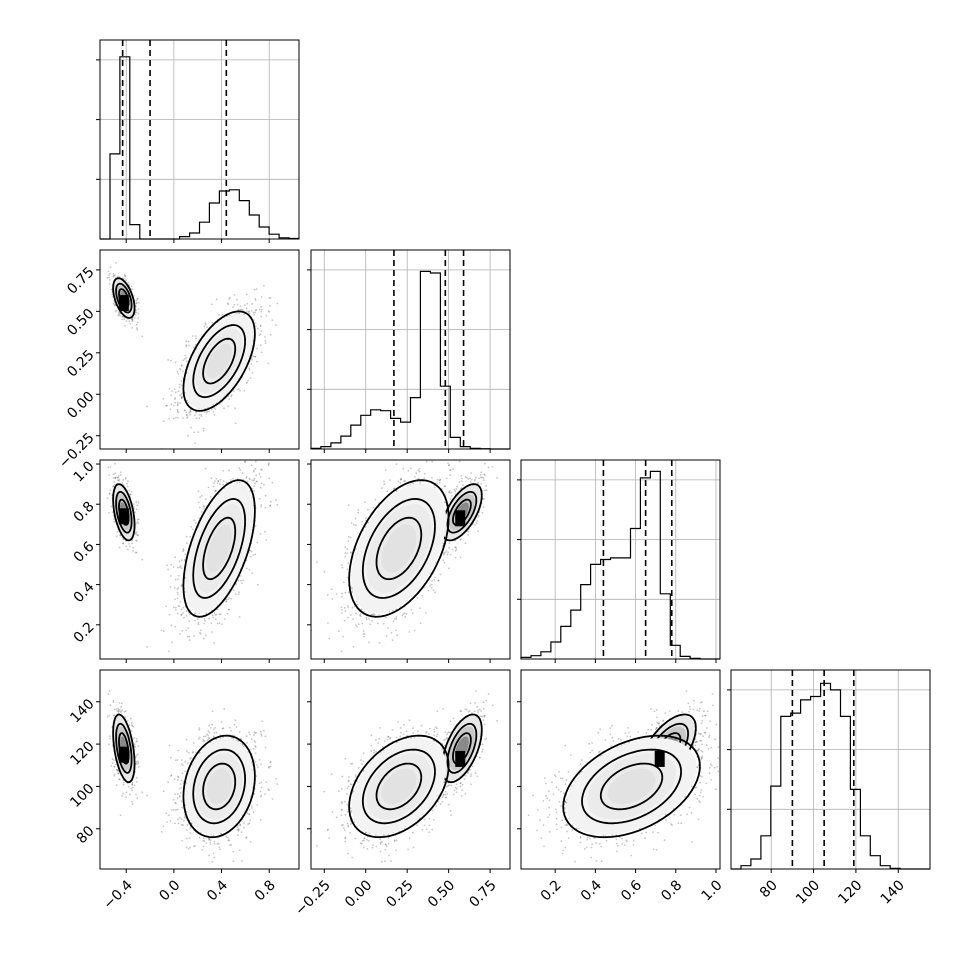  What do you see at coordinates (219, 548) in the screenshot?
I see `contour-inner` at bounding box center [219, 548].